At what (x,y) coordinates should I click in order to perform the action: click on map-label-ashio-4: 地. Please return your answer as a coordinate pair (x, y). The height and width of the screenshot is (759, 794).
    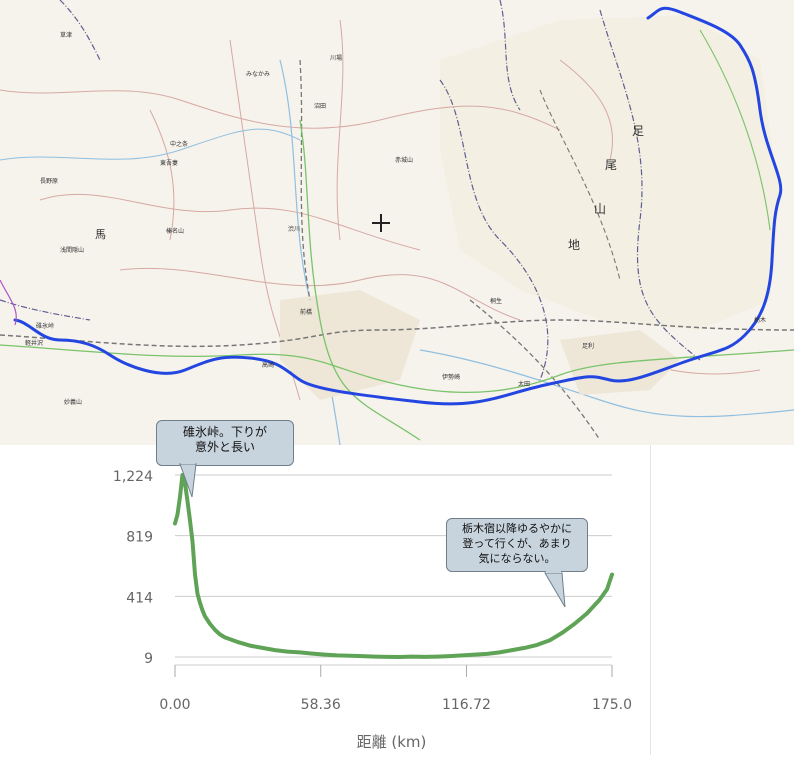
    Looking at the image, I should click on (574, 245).